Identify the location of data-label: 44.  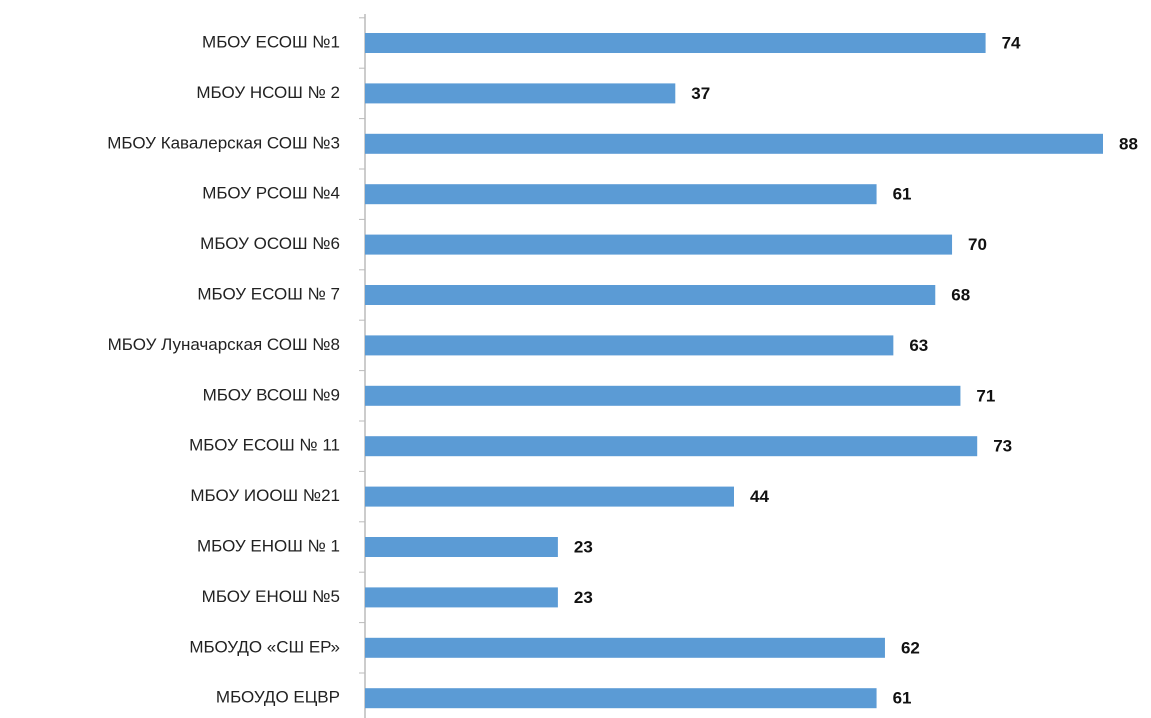
(759, 496).